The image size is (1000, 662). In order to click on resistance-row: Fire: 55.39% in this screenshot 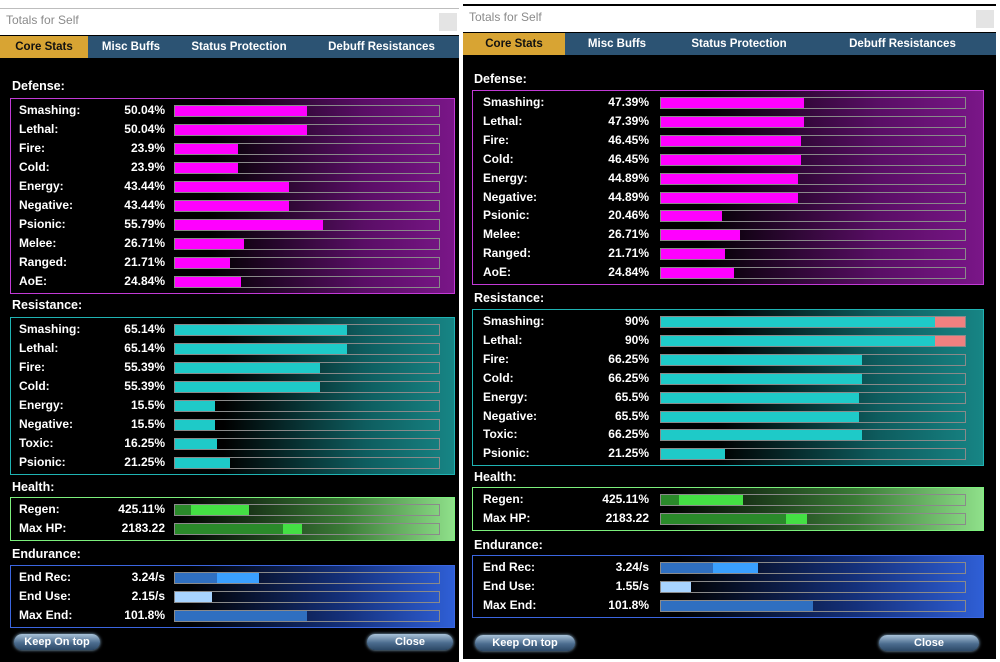, I will do `click(232, 368)`.